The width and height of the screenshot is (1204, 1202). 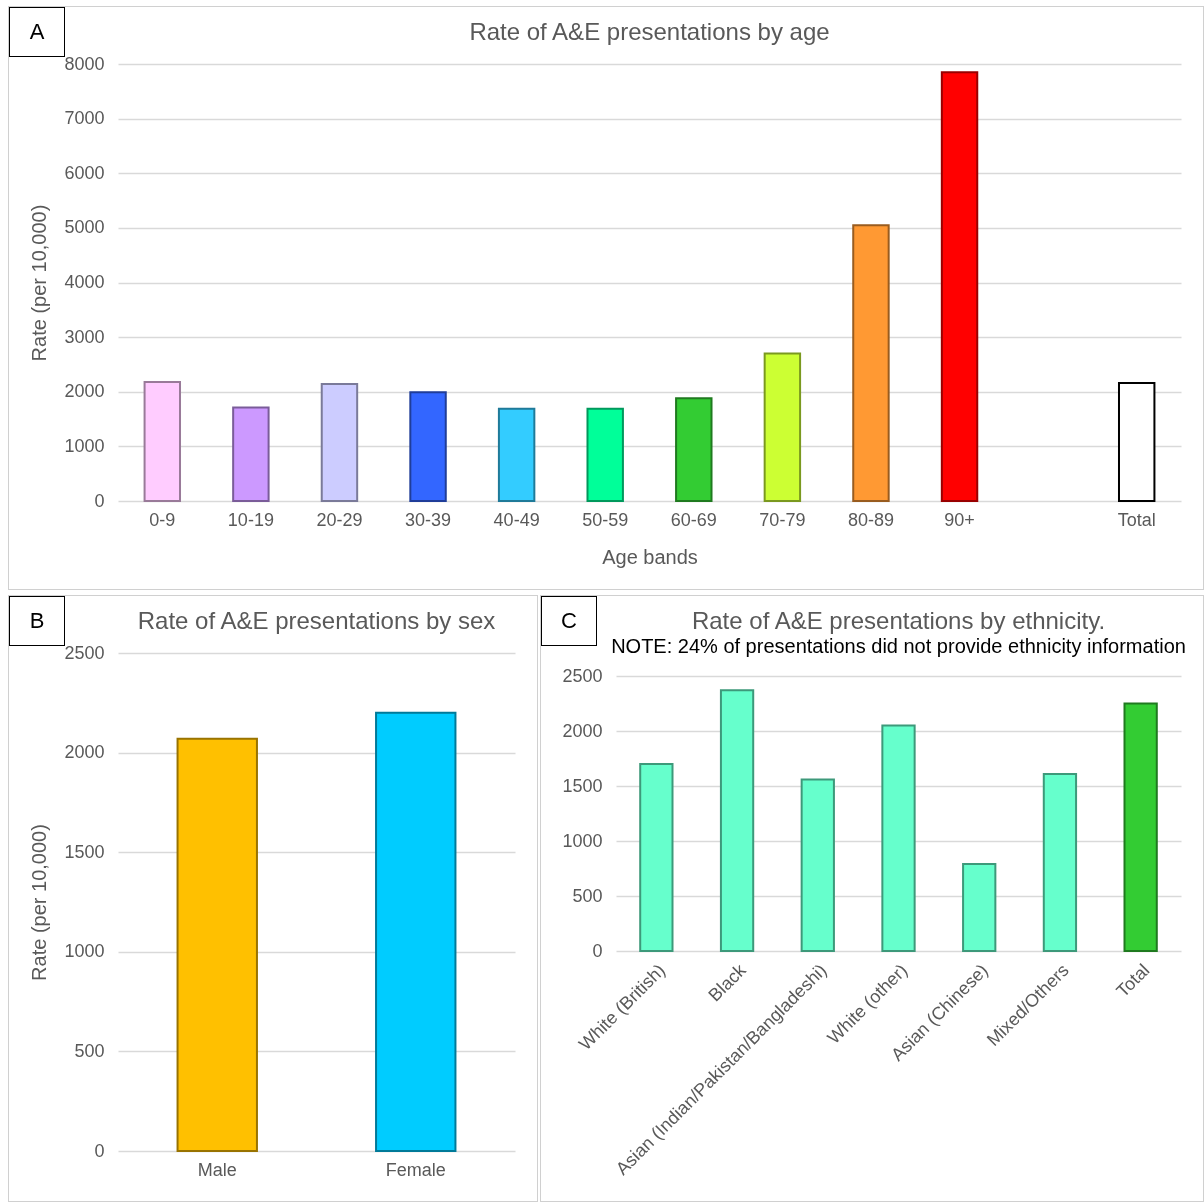 I want to click on x-tick-label: 60-69, so click(x=693, y=519).